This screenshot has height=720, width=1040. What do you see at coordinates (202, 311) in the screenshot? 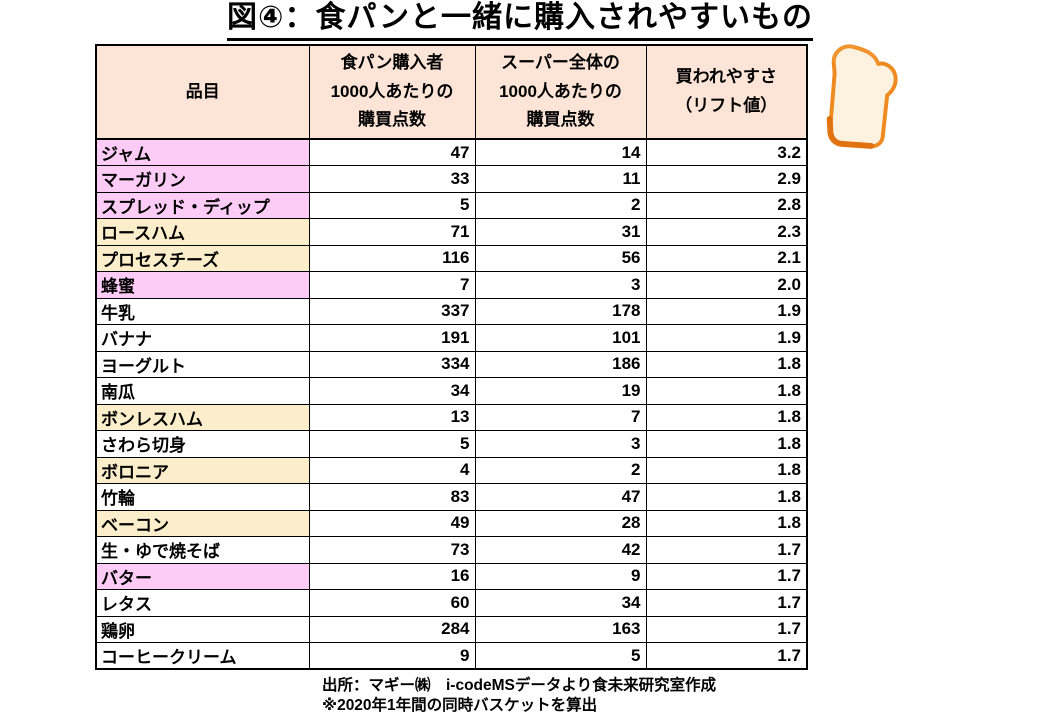
I see `item-name-cell: 牛乳` at bounding box center [202, 311].